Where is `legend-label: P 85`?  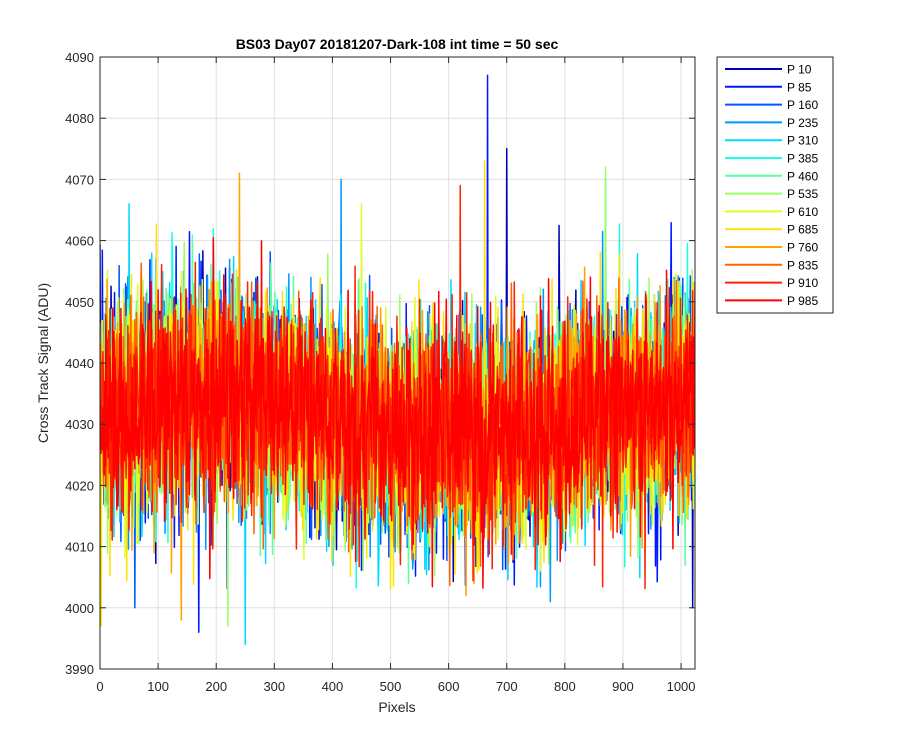 legend-label: P 85 is located at coordinates (799, 87).